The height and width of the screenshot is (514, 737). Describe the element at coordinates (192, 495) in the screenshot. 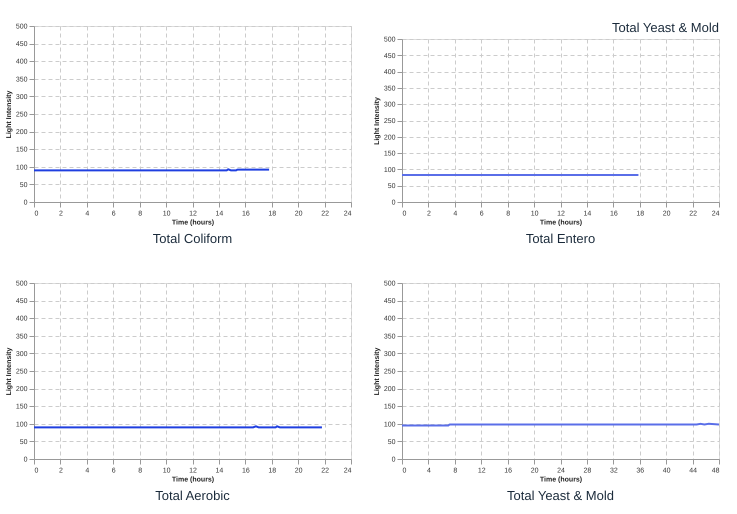

I see `text: Total Aerobic` at that location.